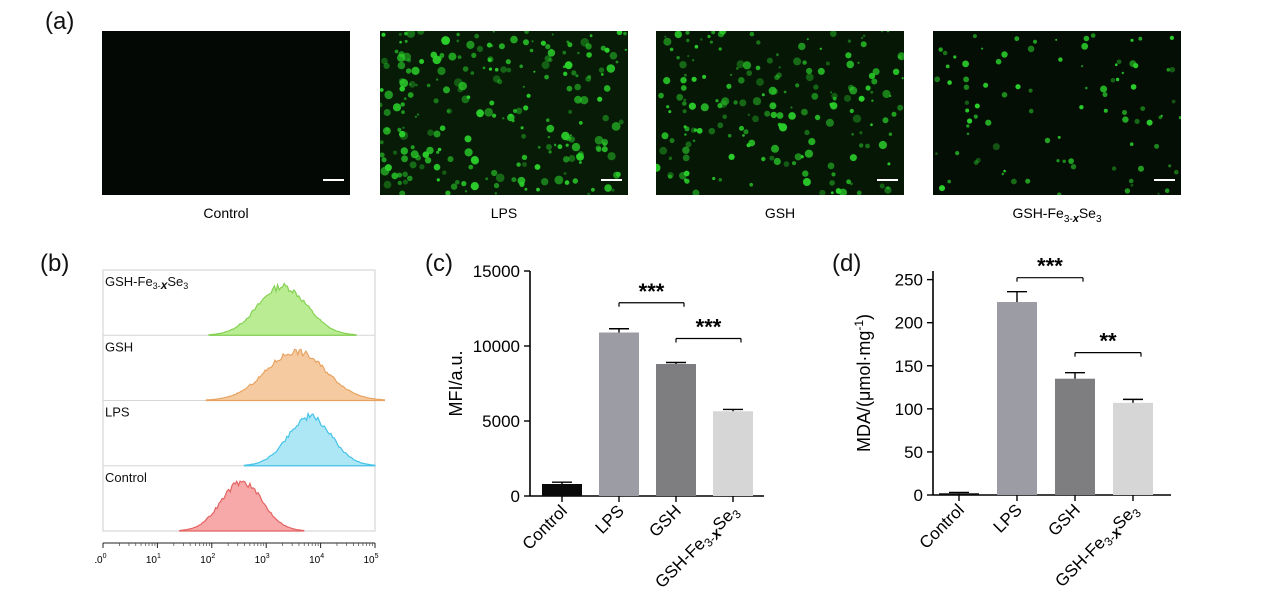 The image size is (1282, 616). Describe the element at coordinates (456, 383) in the screenshot. I see `y-axis-label: MFI/a.u.` at that location.